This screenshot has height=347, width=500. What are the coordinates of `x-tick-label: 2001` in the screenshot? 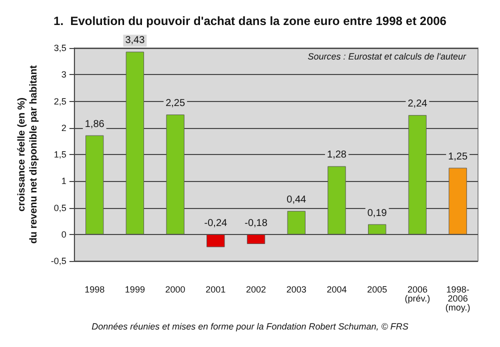 It's located at (216, 289).